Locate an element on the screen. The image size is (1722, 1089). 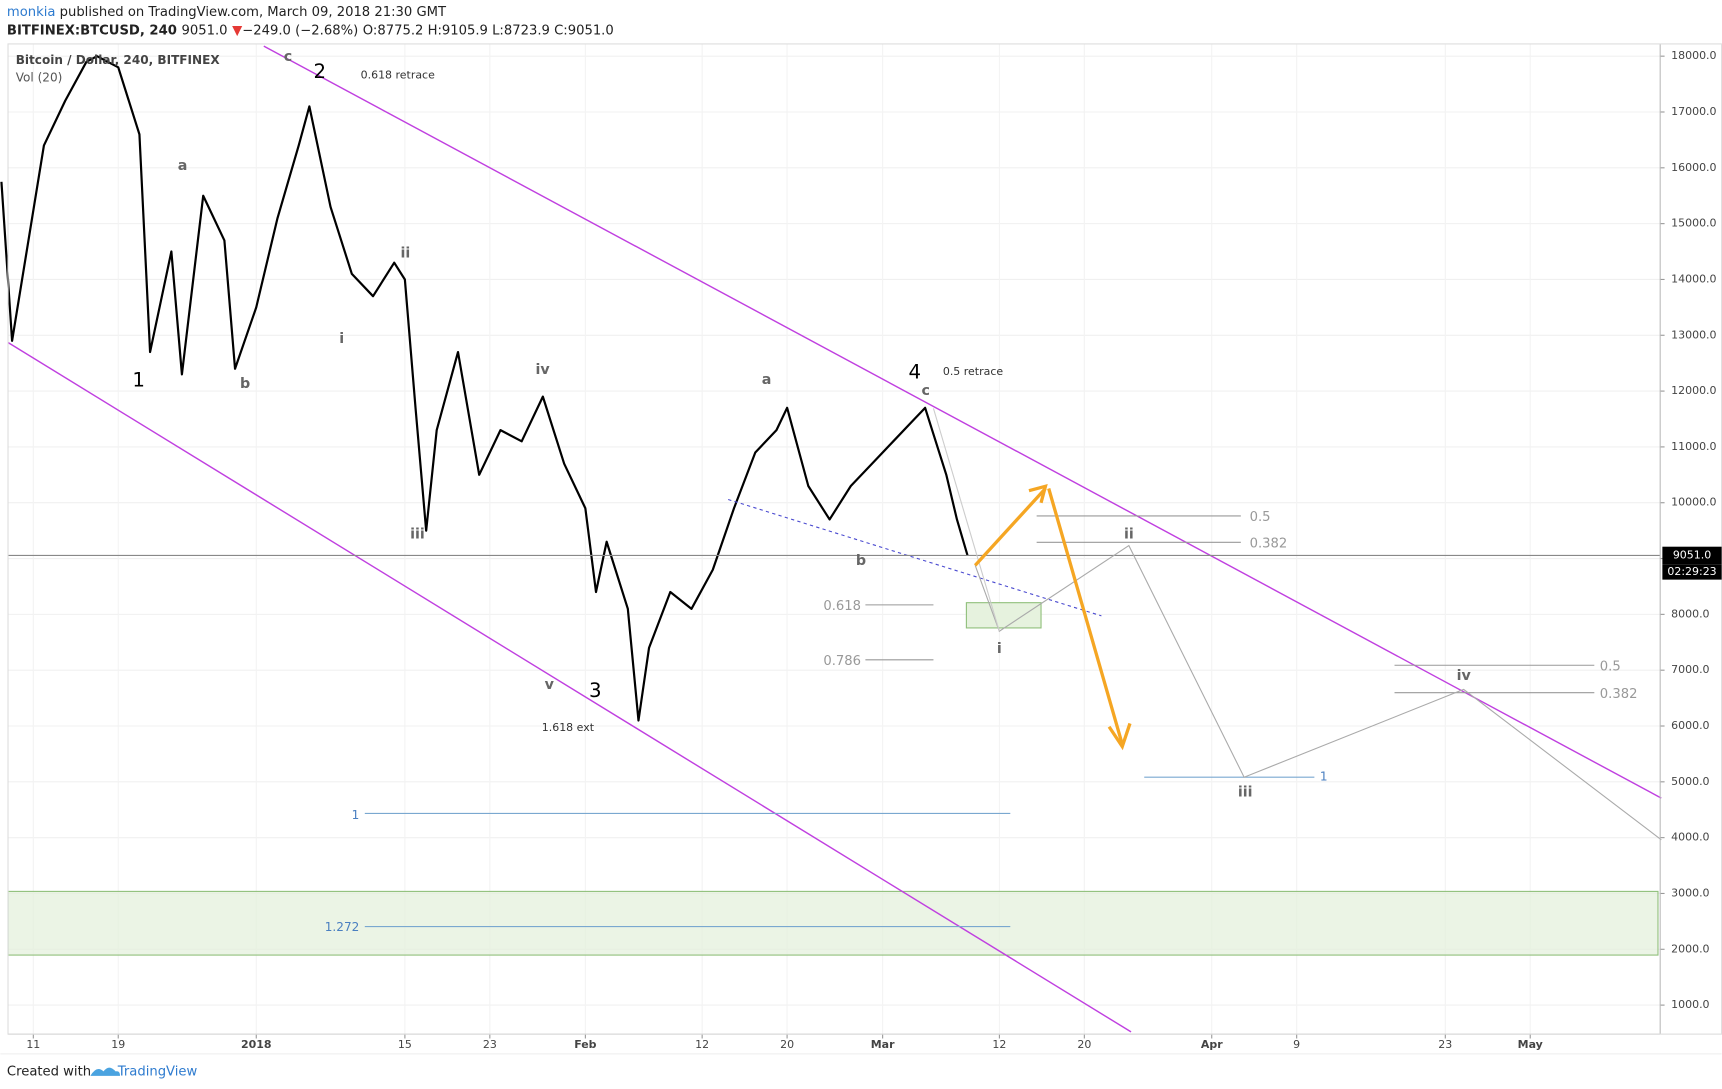
price-badge is located at coordinates (1692, 555).